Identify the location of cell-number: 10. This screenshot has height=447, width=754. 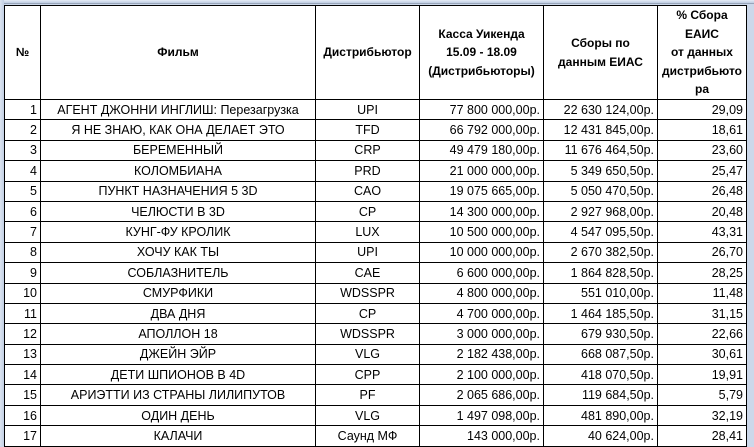
(22, 293).